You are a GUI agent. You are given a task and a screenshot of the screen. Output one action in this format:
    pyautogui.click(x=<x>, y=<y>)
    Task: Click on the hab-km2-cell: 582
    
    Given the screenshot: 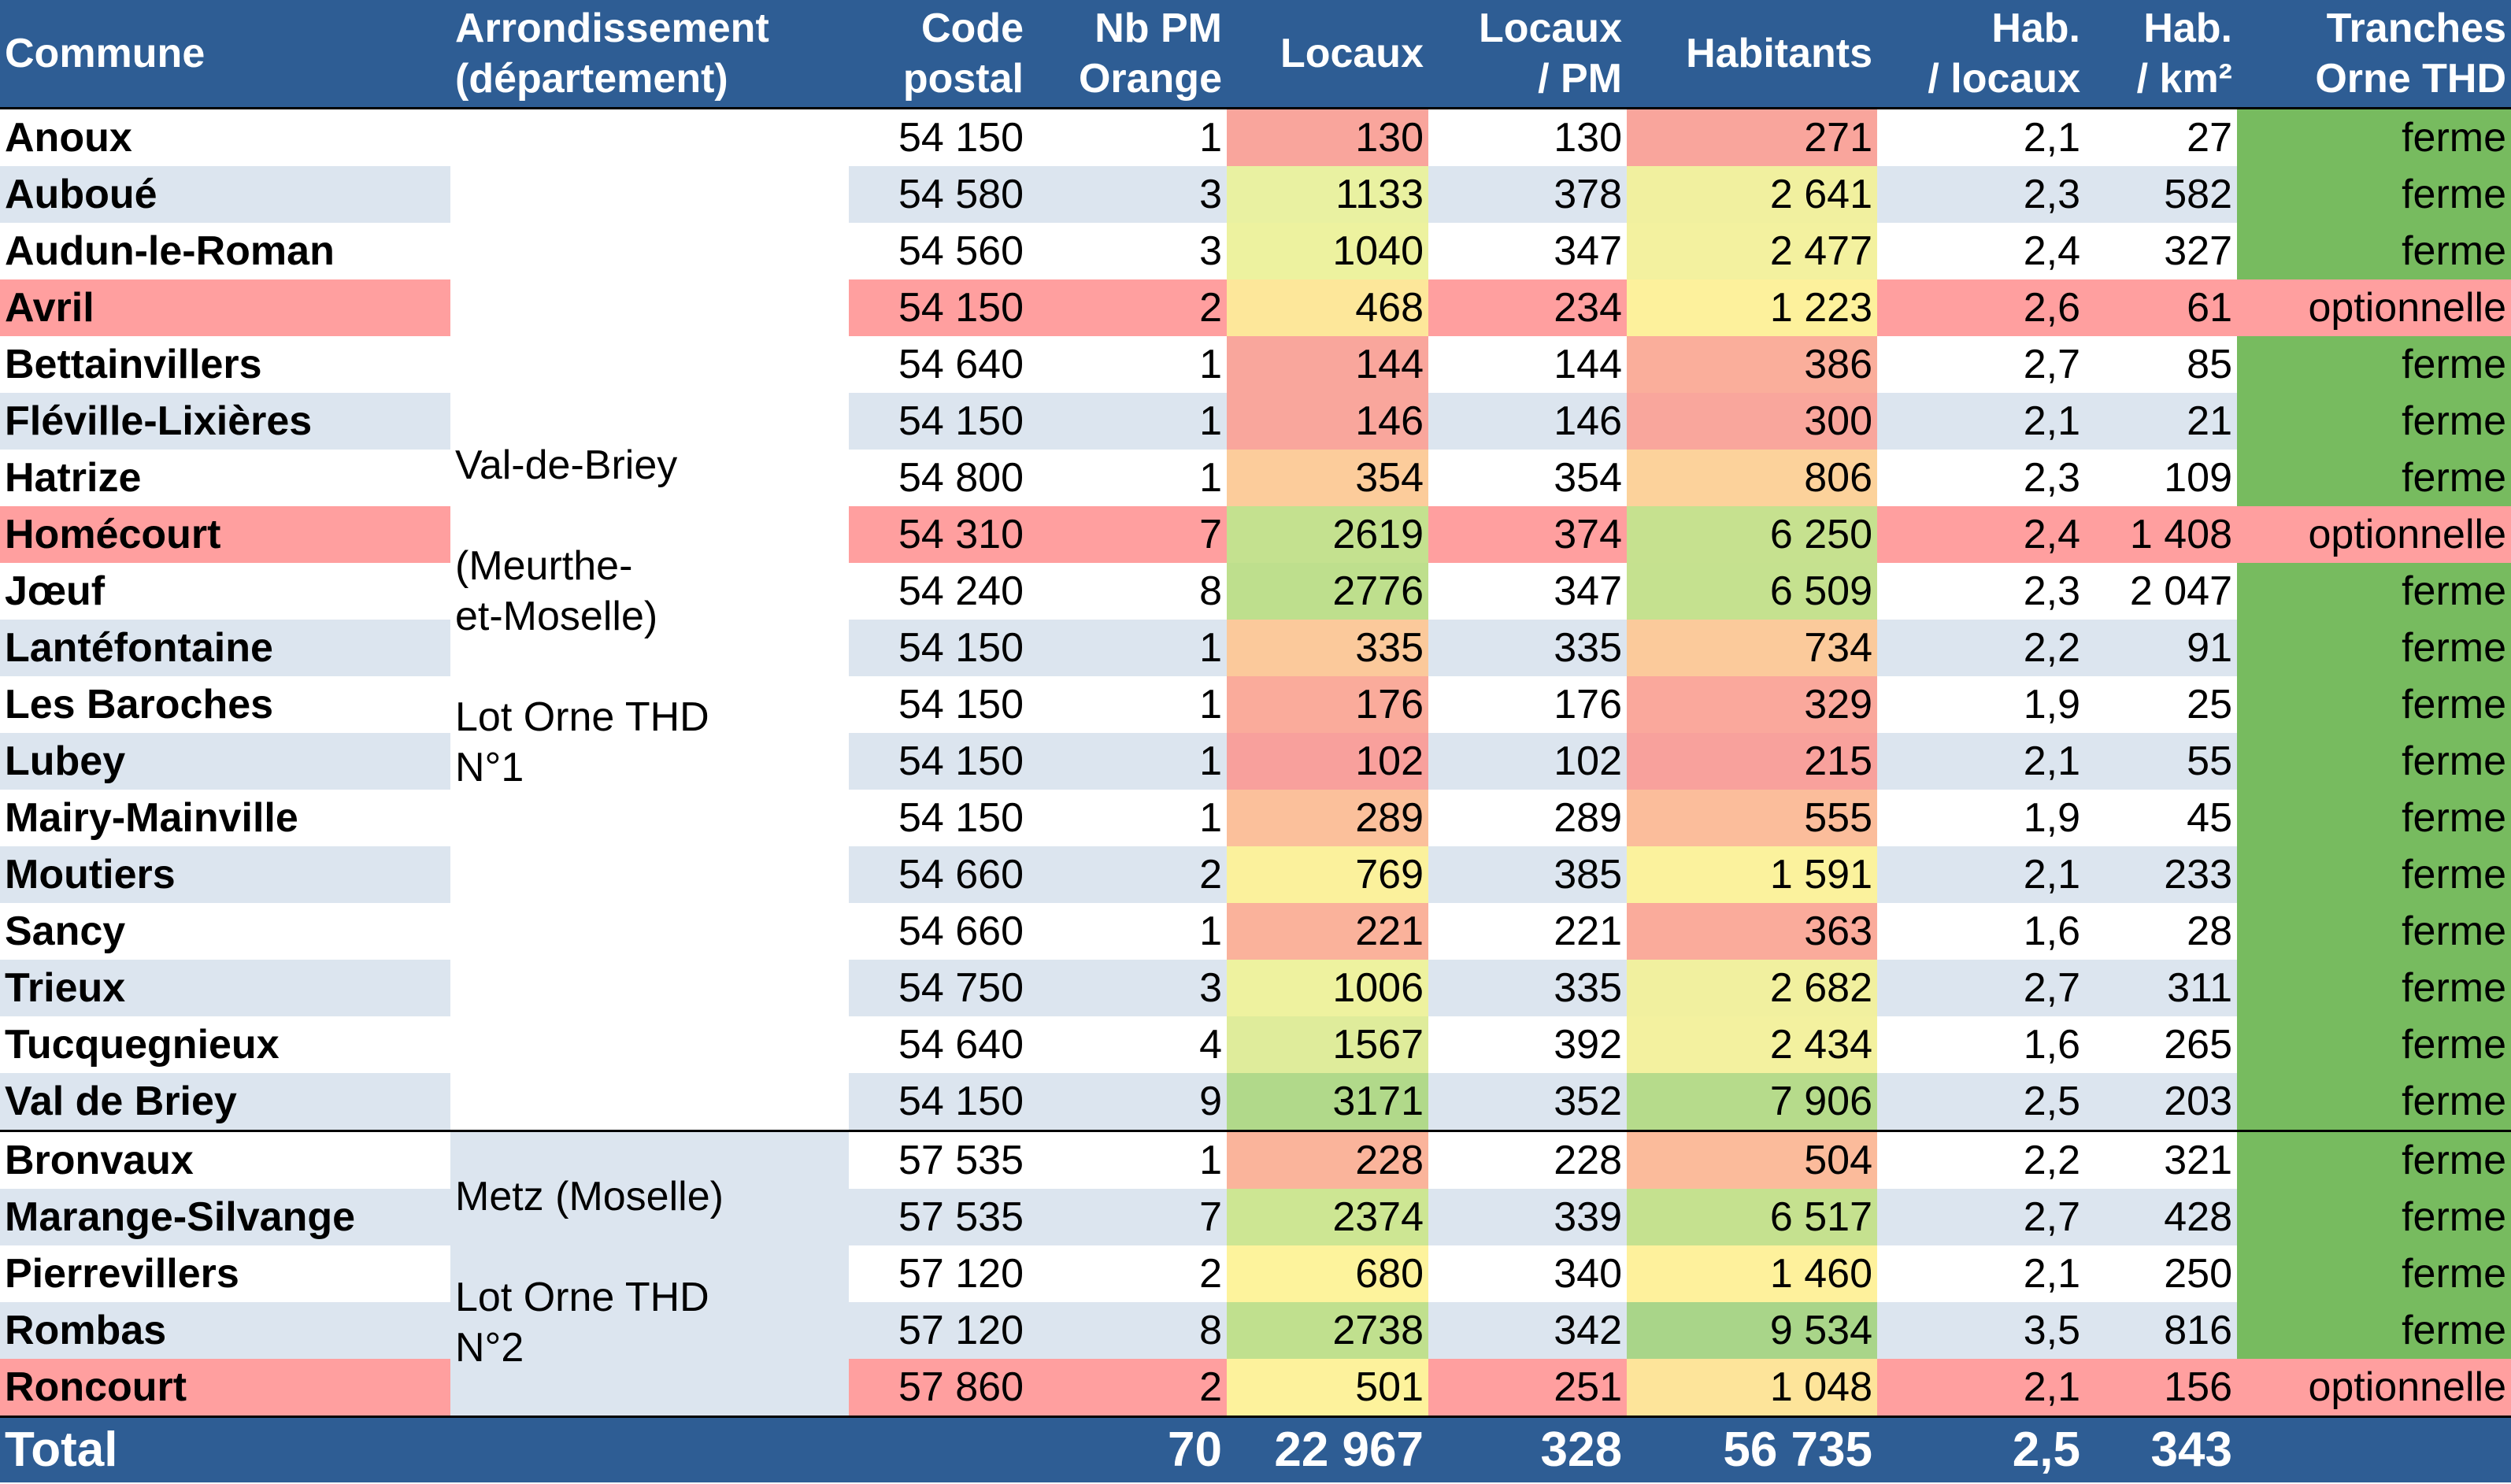 What is the action you would take?
    pyautogui.click(x=2161, y=195)
    